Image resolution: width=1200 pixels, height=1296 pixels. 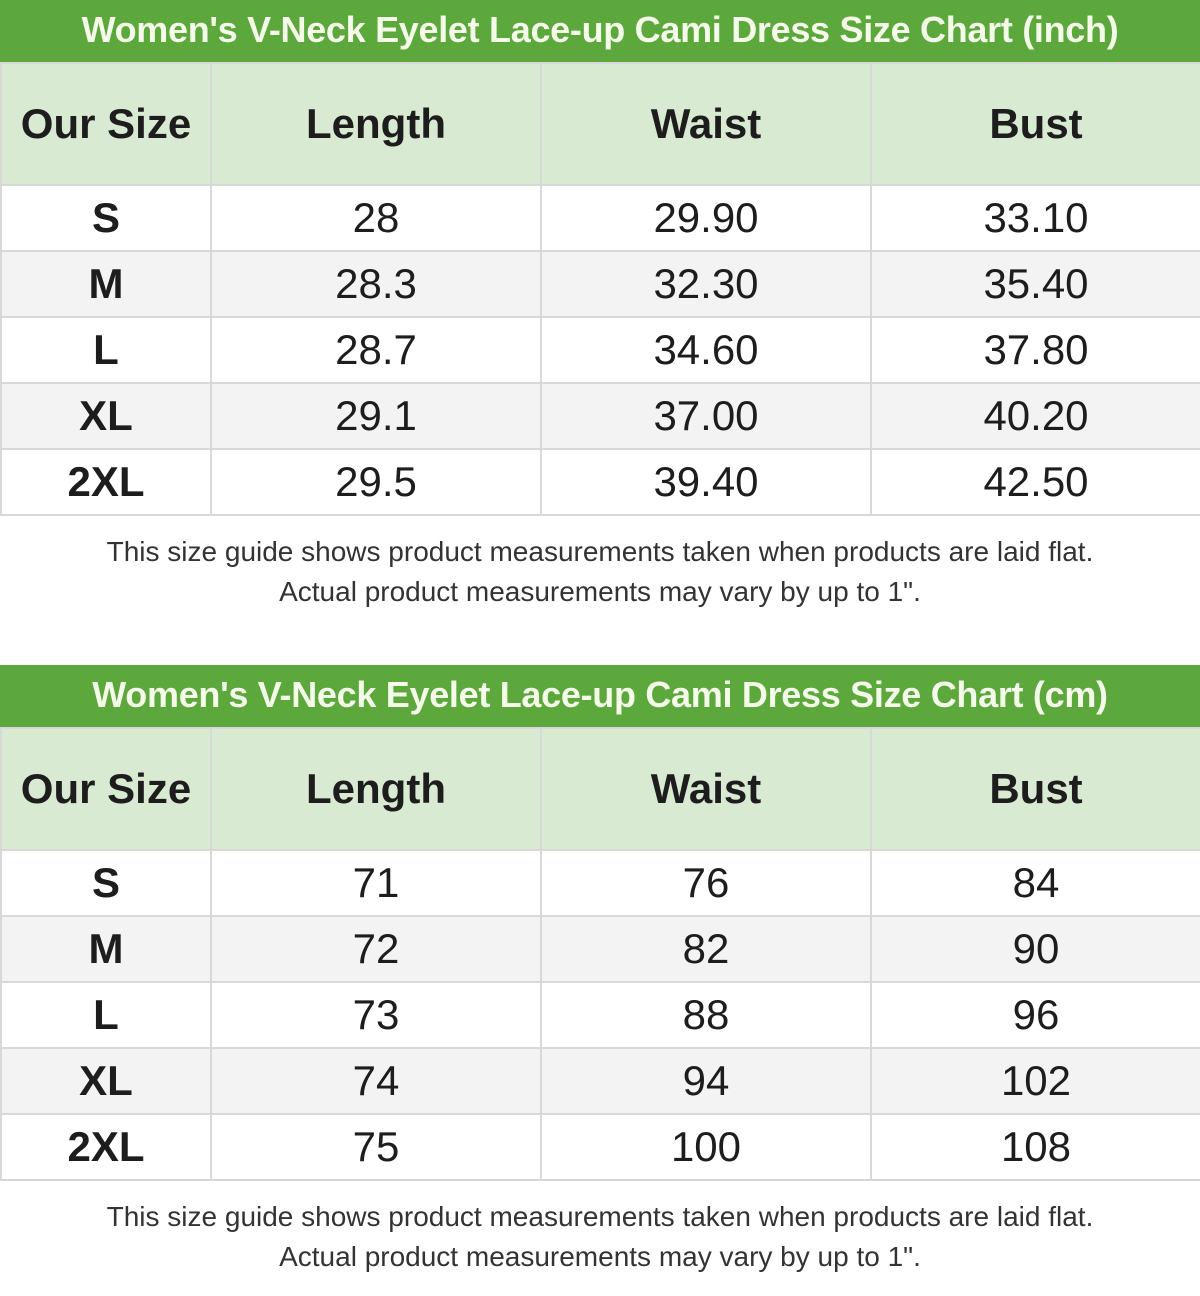 I want to click on measurement-cell: 37.00, so click(x=706, y=416).